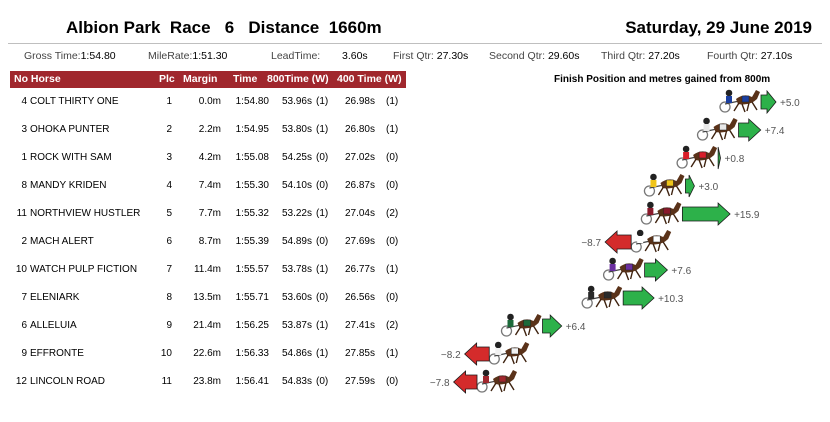 The width and height of the screenshot is (830, 422). Describe the element at coordinates (369, 79) in the screenshot. I see `col-400-time: 400 Time (W)` at that location.